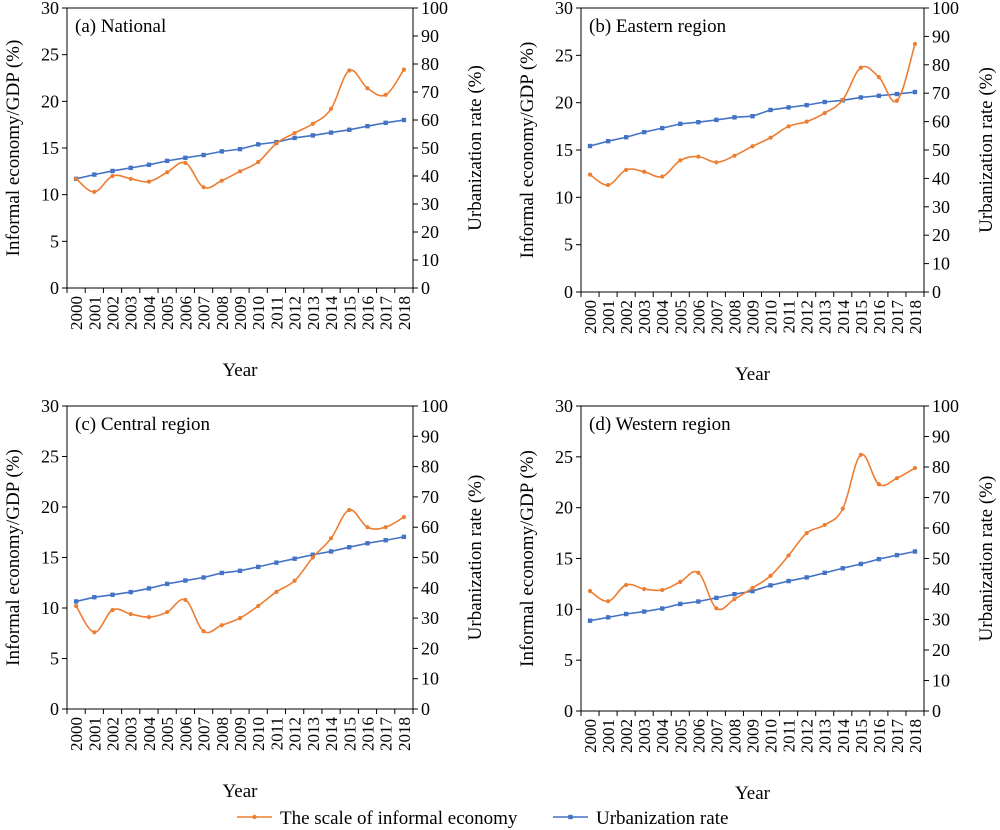 This screenshot has width=1000, height=830. Describe the element at coordinates (149, 734) in the screenshot. I see `x-tick-label: 2004` at that location.